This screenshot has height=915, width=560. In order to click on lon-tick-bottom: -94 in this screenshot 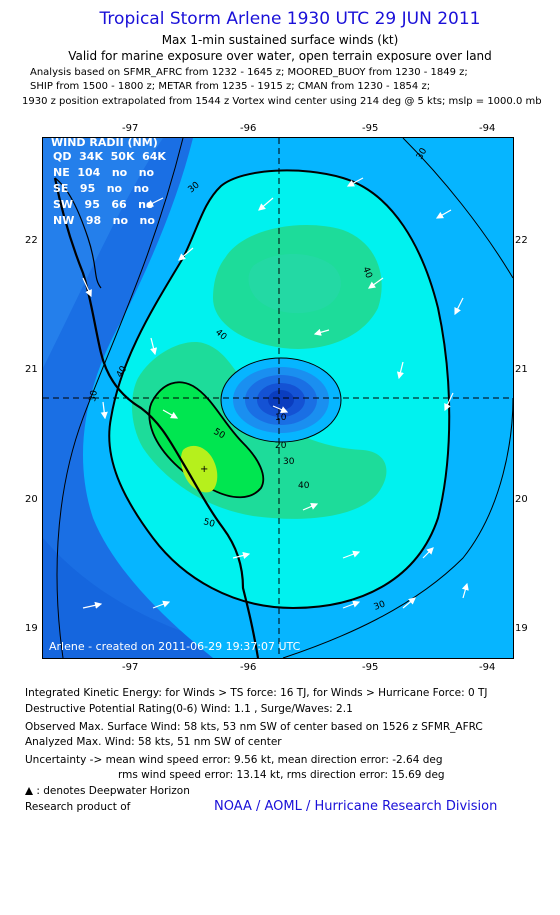, I will do `click(487, 667)`.